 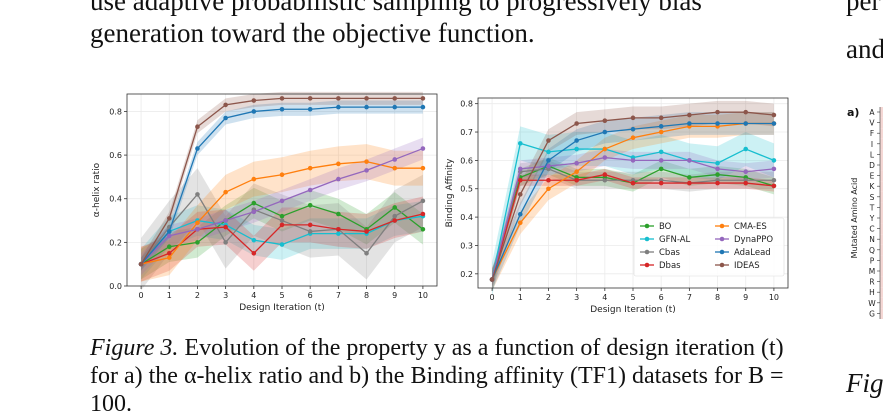 What do you see at coordinates (141, 295) in the screenshot?
I see `chart-a-xtick-label-0: 0` at bounding box center [141, 295].